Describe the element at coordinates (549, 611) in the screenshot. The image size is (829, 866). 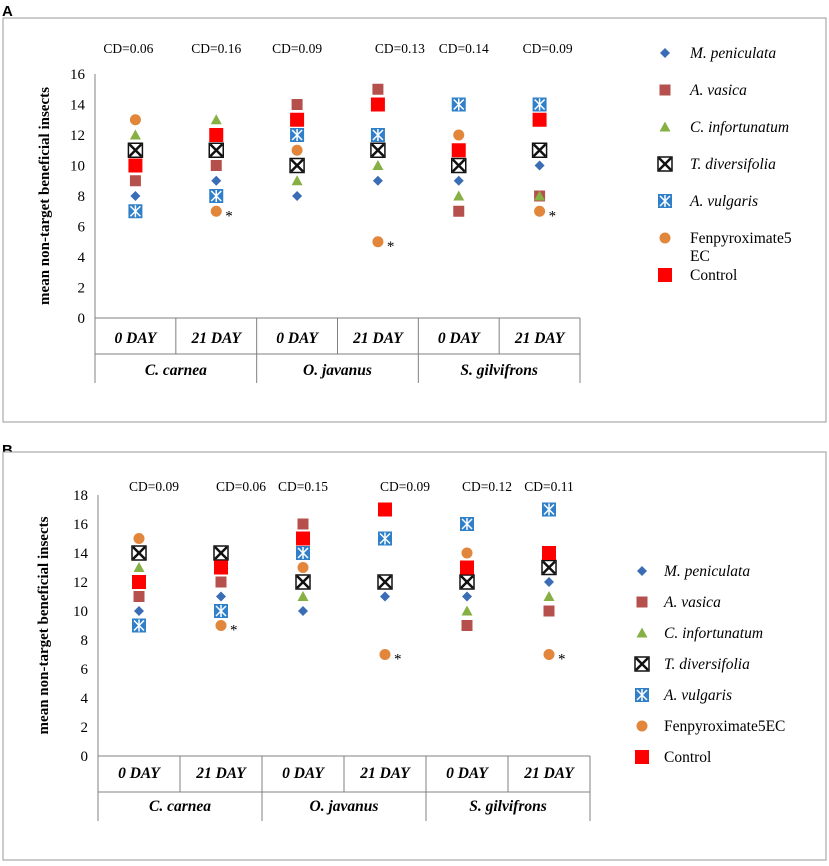
I see `panel-b-point-s1-c5` at that location.